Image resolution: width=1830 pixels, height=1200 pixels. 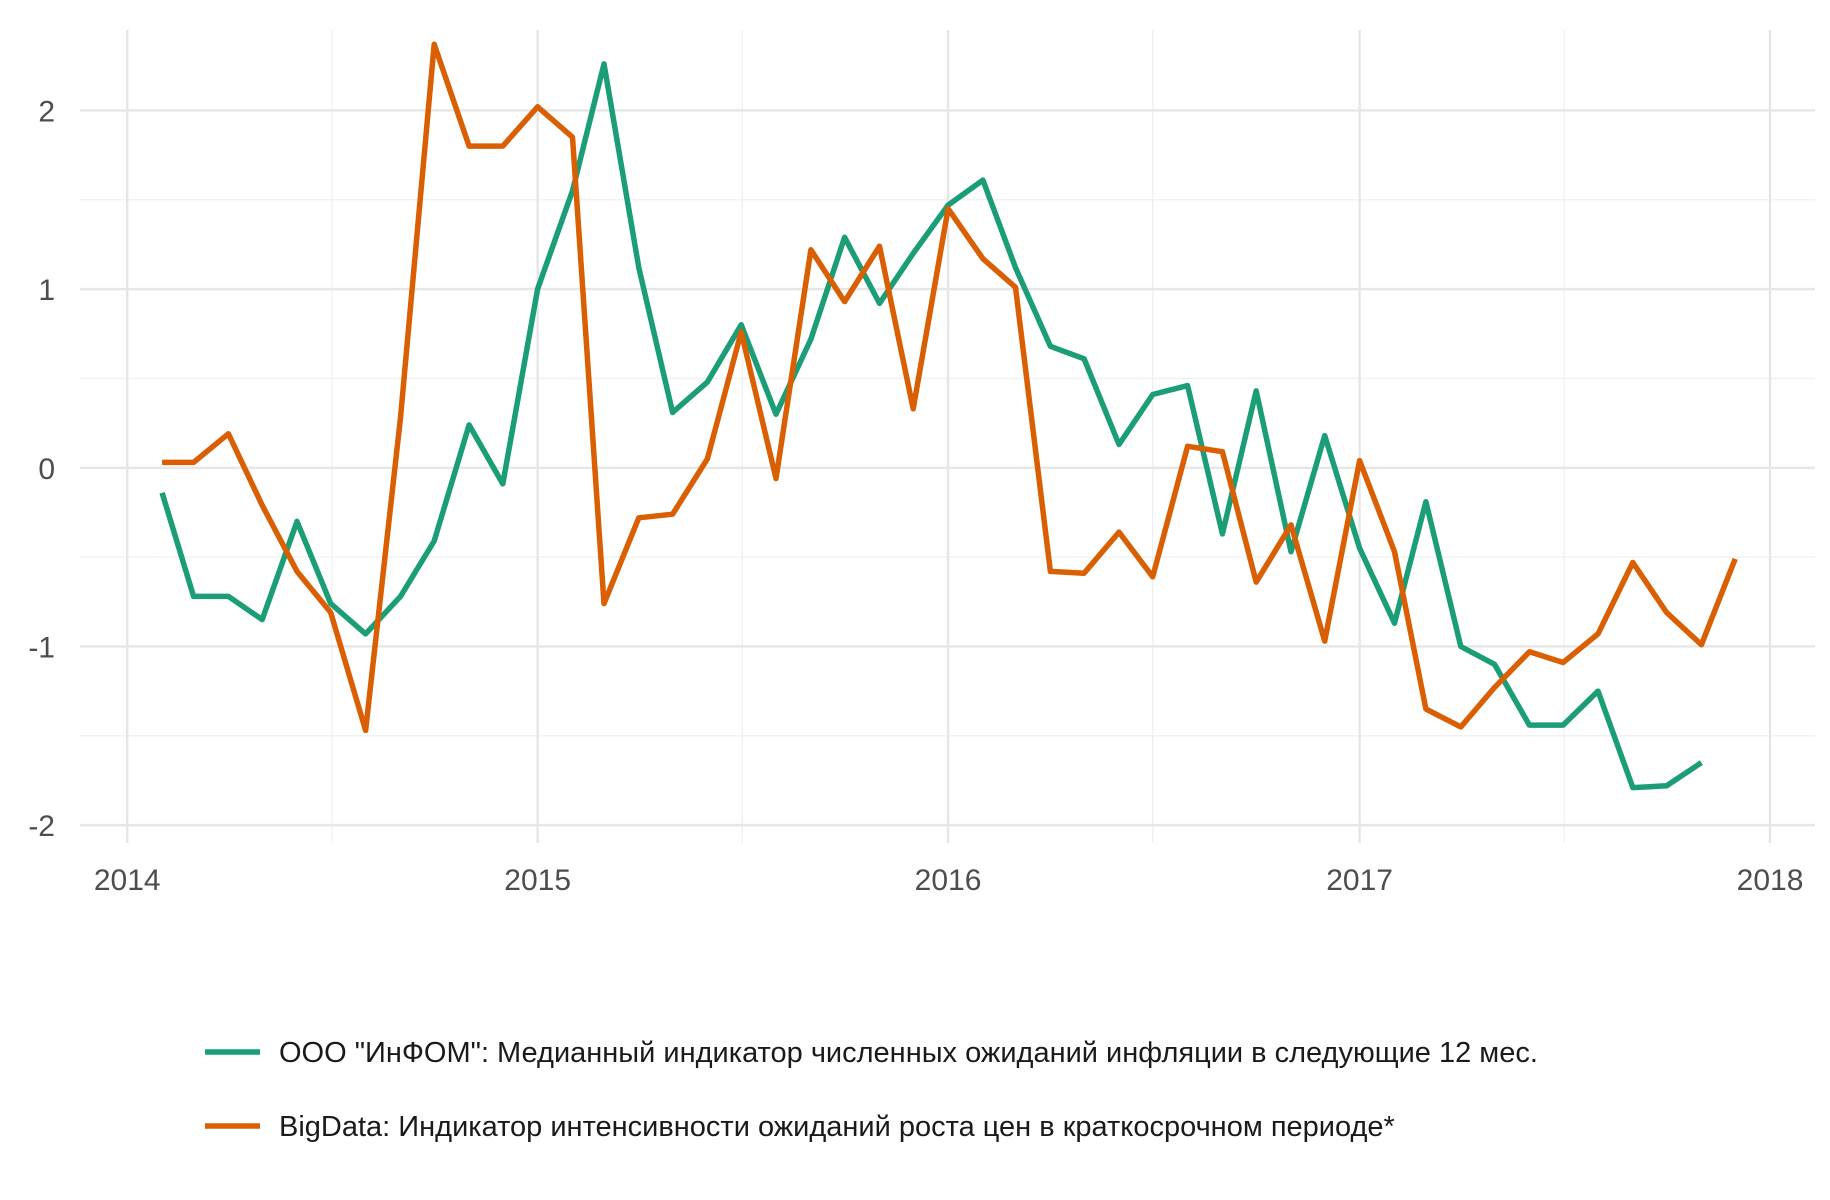 What do you see at coordinates (1770, 880) in the screenshot?
I see `x-tick-label: 2018` at bounding box center [1770, 880].